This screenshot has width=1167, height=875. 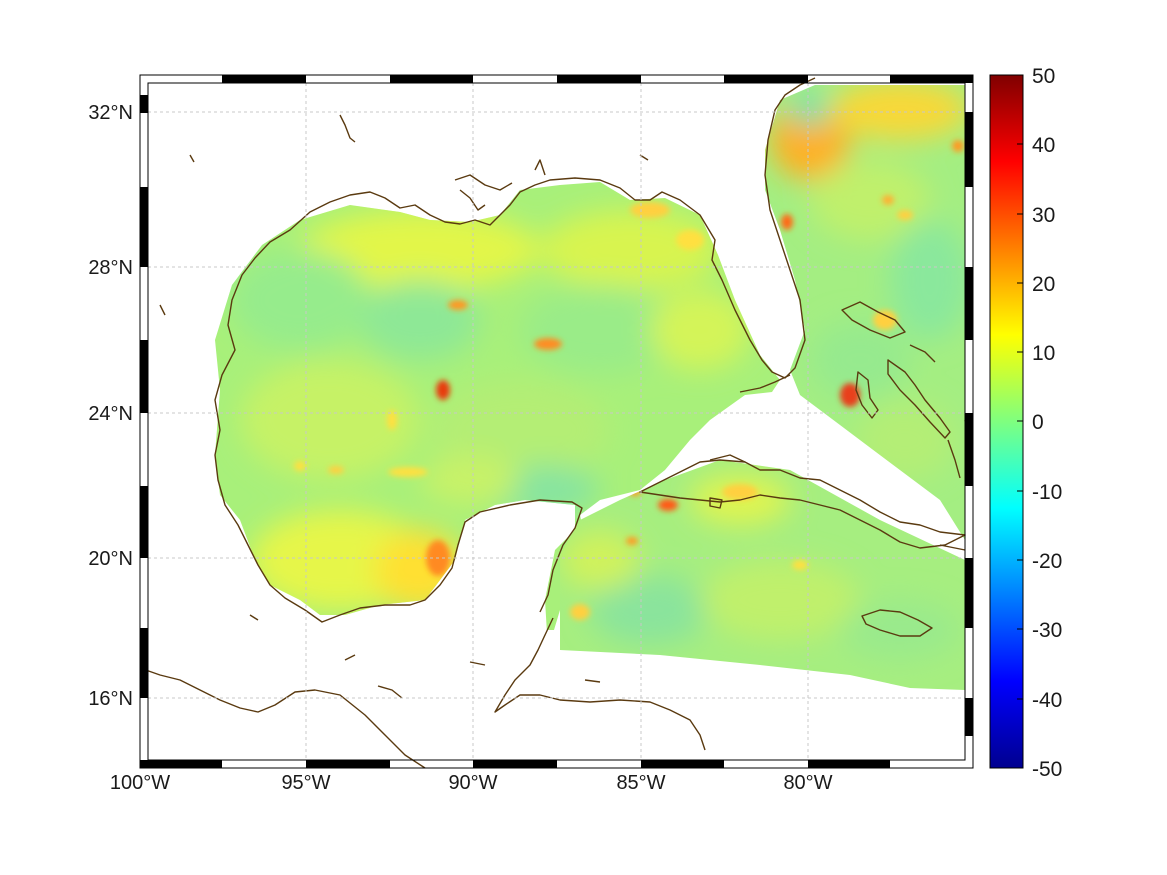 What do you see at coordinates (1025, 423) in the screenshot?
I see `colorbar: 50 40 30 20 10 0 -10 -20 -30 -40 -50` at bounding box center [1025, 423].